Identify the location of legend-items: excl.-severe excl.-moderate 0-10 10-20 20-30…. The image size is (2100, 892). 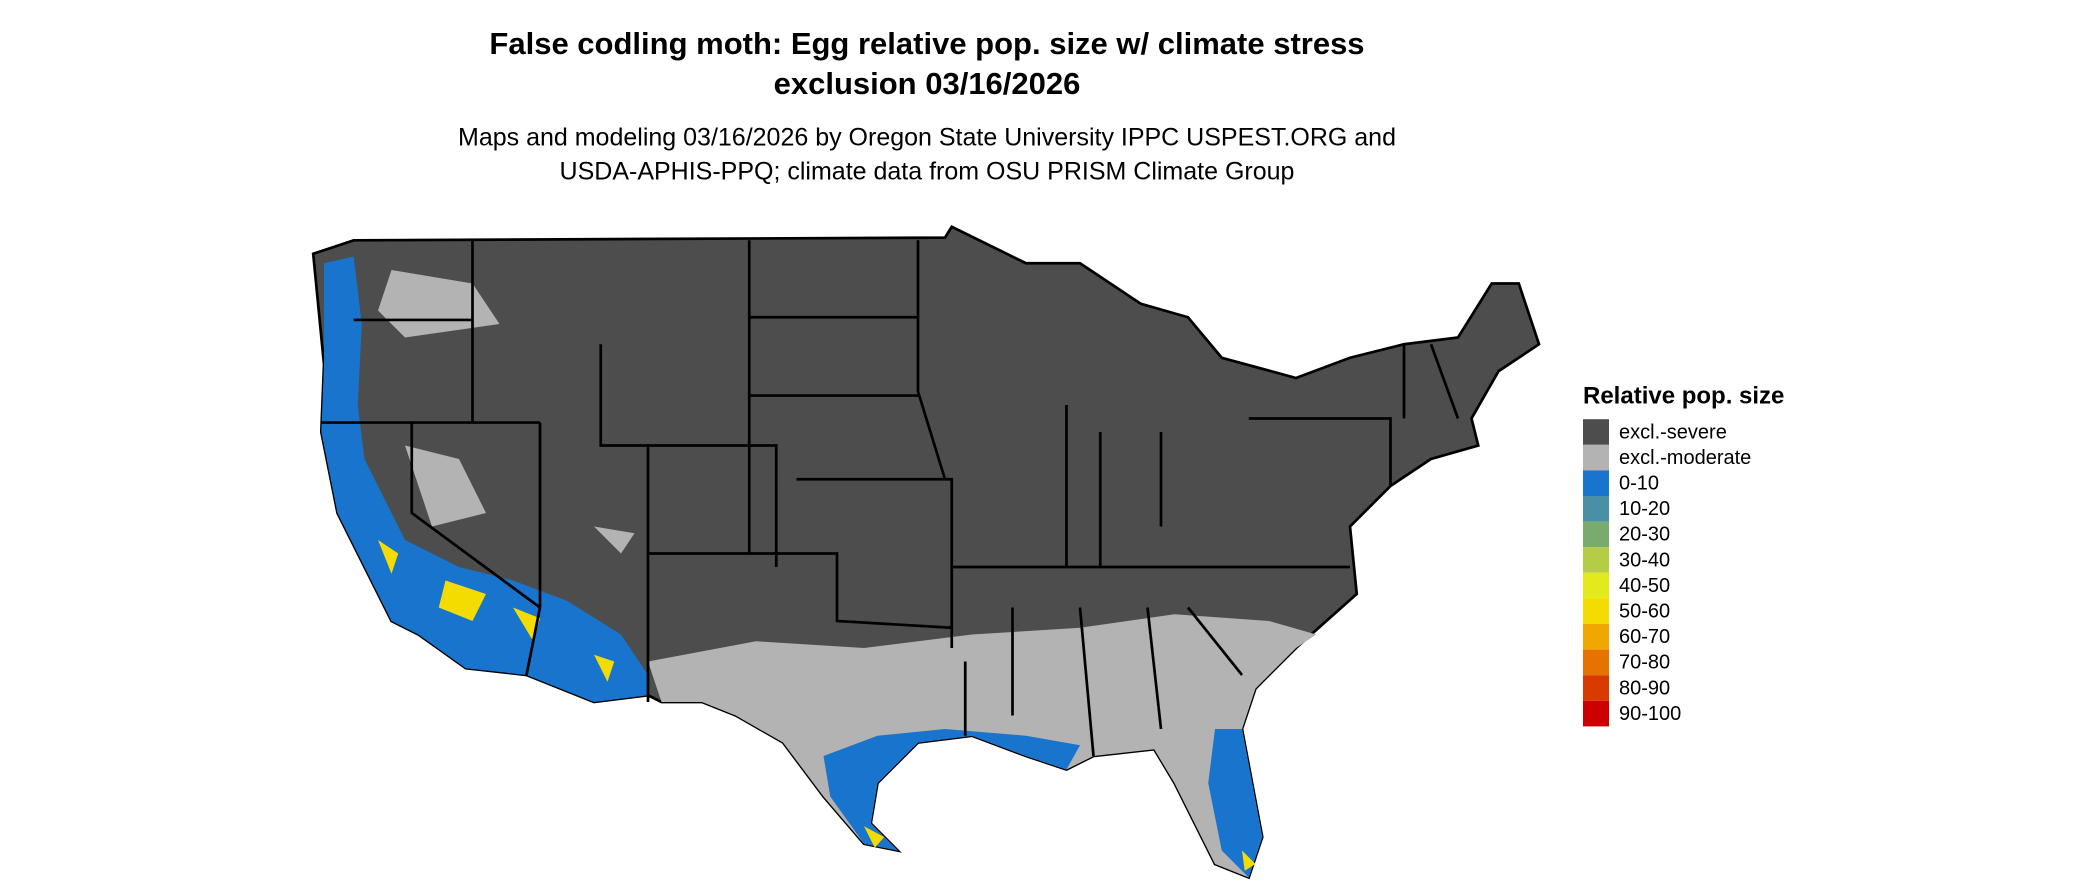
(1667, 573).